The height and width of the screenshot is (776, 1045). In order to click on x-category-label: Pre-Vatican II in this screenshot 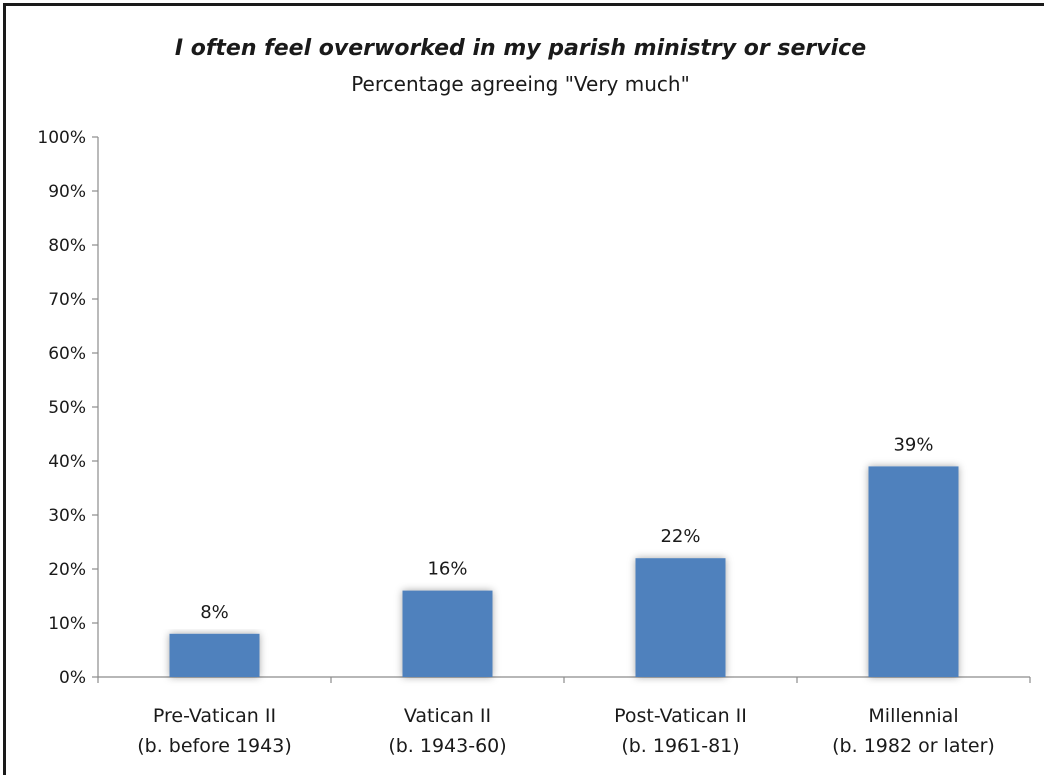, I will do `click(214, 716)`.